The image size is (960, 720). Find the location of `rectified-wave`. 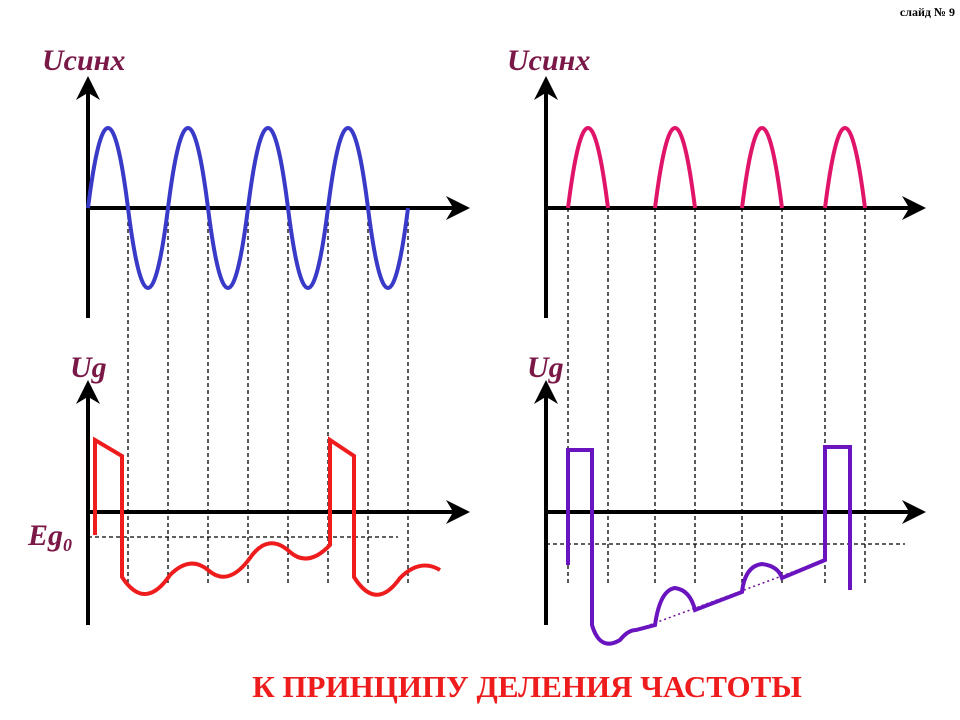

rectified-wave is located at coordinates (716, 167).